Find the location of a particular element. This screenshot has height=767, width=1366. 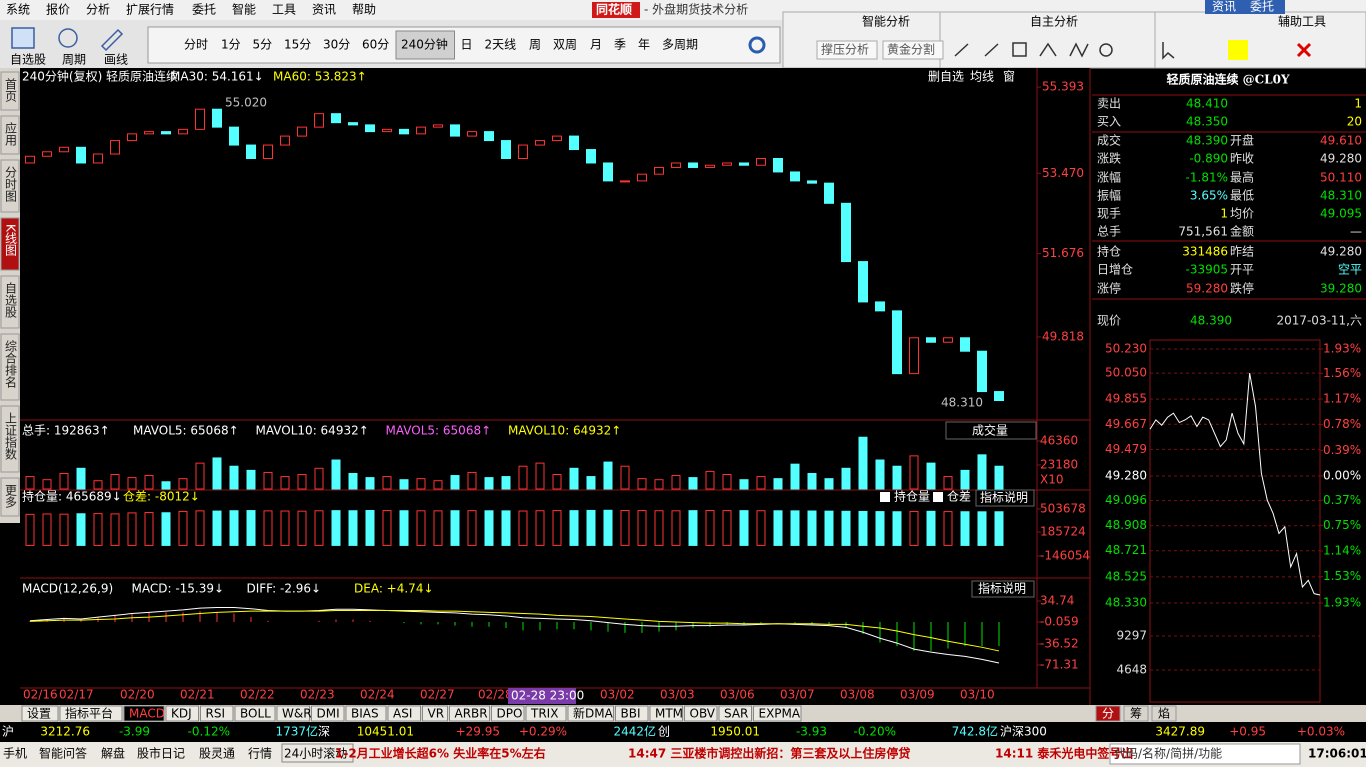

indicator-tab-label: SAR is located at coordinates (736, 714).